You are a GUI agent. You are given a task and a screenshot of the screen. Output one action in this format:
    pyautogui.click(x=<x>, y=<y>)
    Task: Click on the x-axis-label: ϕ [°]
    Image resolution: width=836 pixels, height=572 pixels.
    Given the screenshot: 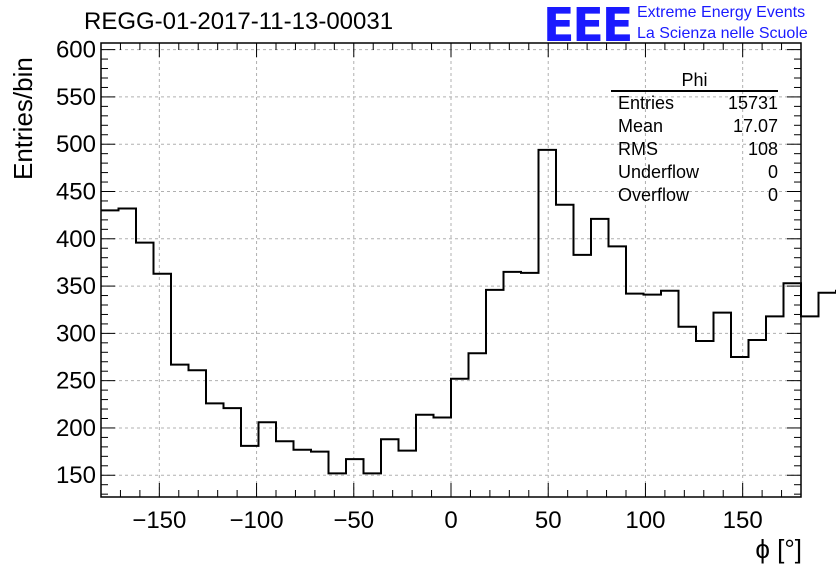 What is the action you would take?
    pyautogui.click(x=778, y=549)
    